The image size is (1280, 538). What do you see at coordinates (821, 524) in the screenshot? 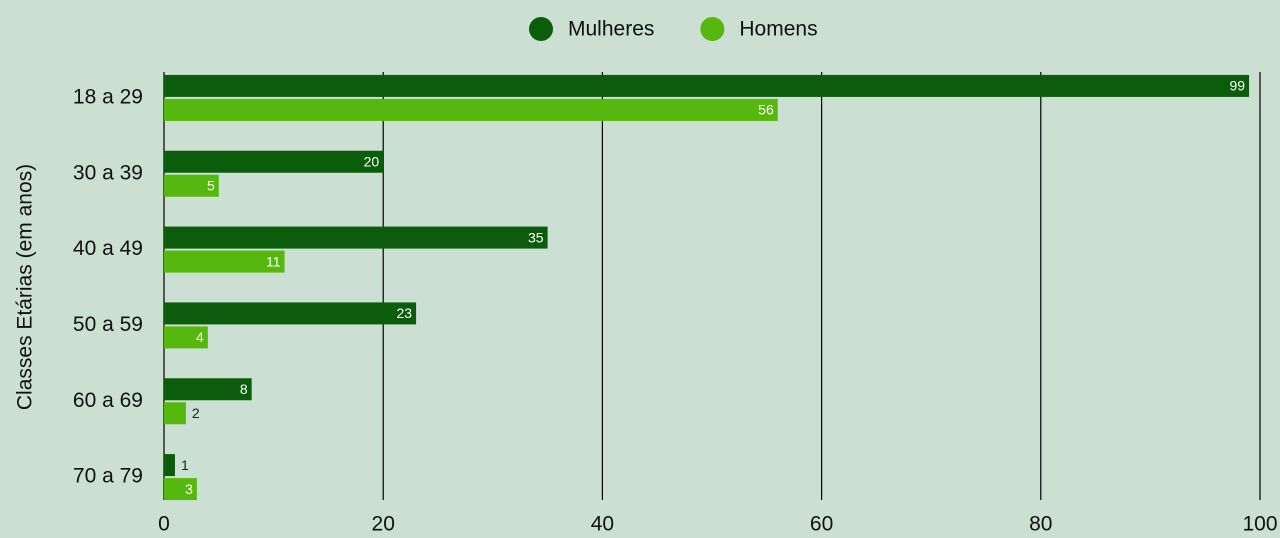
I see `x-tick-label: 60` at bounding box center [821, 524].